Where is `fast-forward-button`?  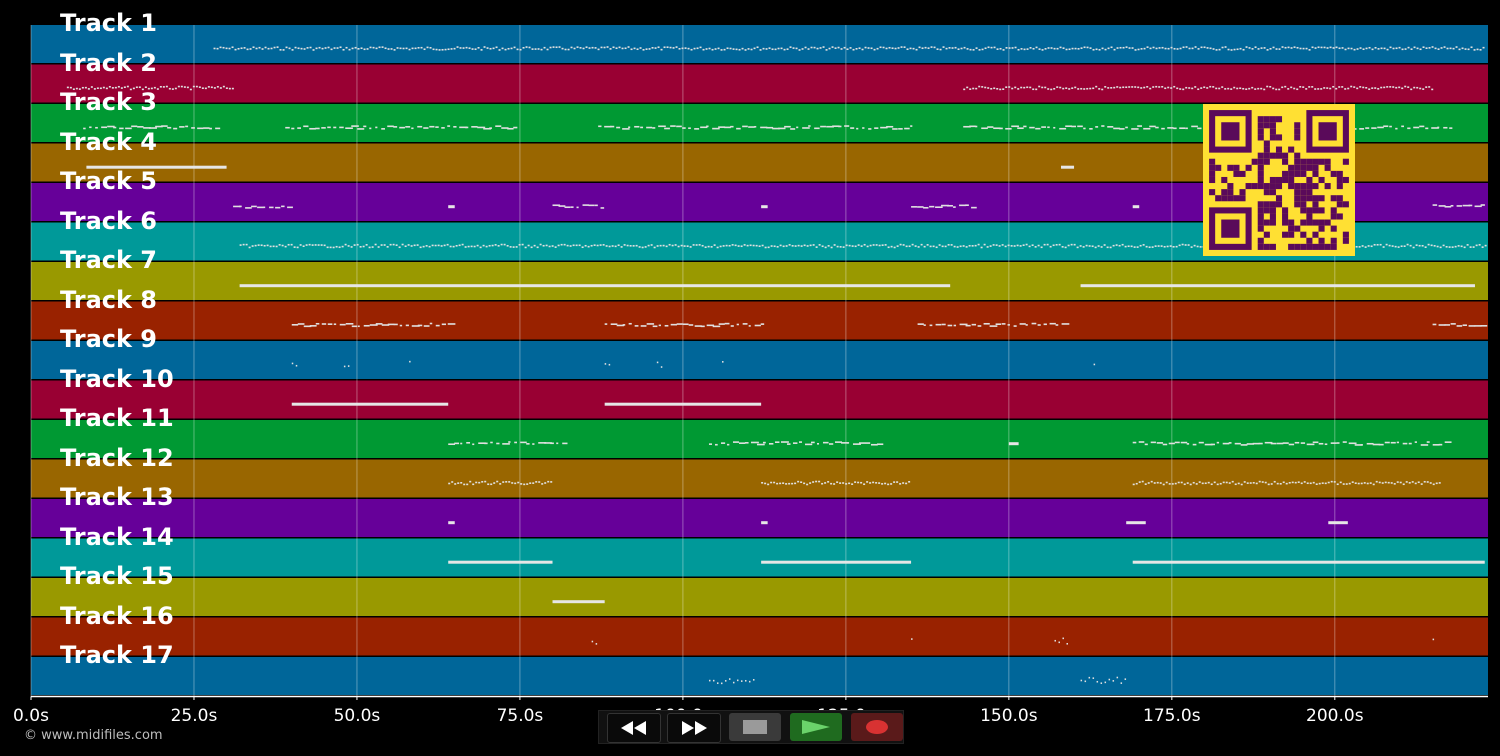 fast-forward-button is located at coordinates (694, 728).